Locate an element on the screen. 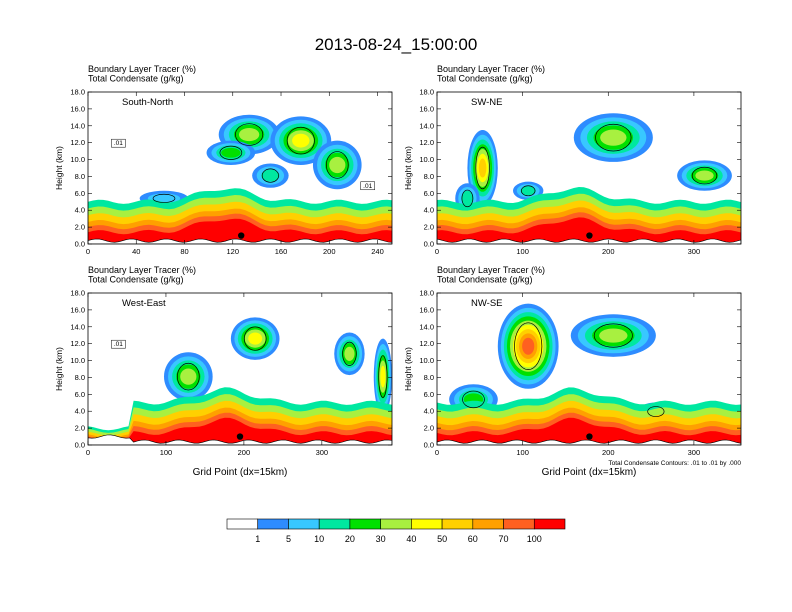  x-tick-label: 40 is located at coordinates (136, 251).